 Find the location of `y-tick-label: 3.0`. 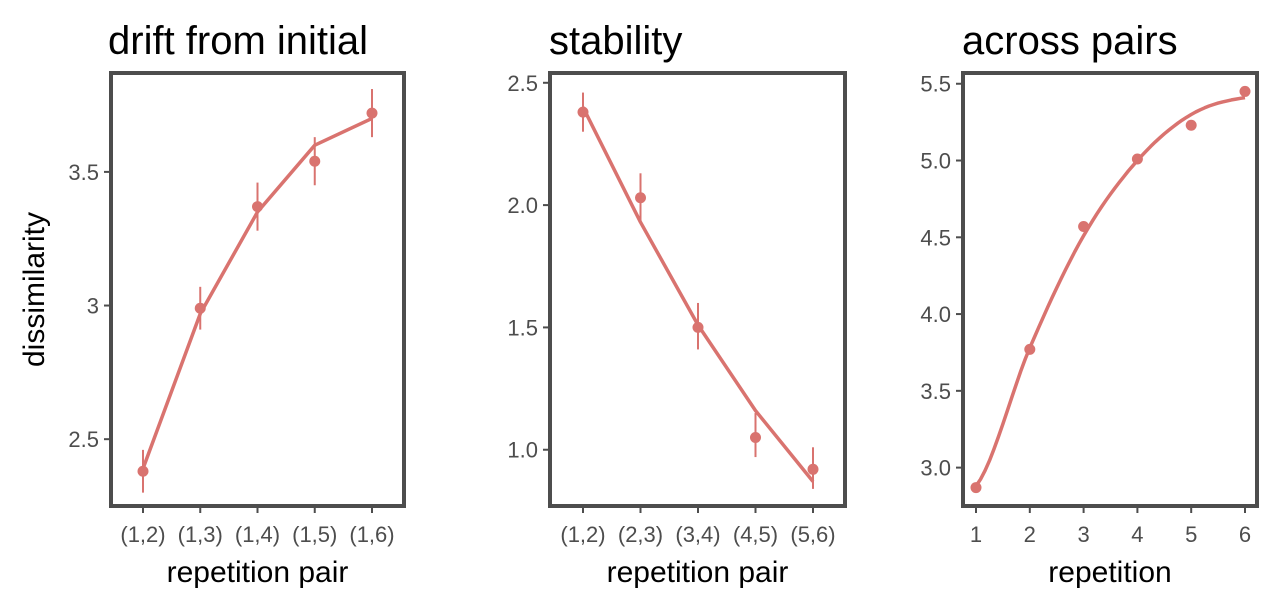

y-tick-label: 3.0 is located at coordinates (935, 468).